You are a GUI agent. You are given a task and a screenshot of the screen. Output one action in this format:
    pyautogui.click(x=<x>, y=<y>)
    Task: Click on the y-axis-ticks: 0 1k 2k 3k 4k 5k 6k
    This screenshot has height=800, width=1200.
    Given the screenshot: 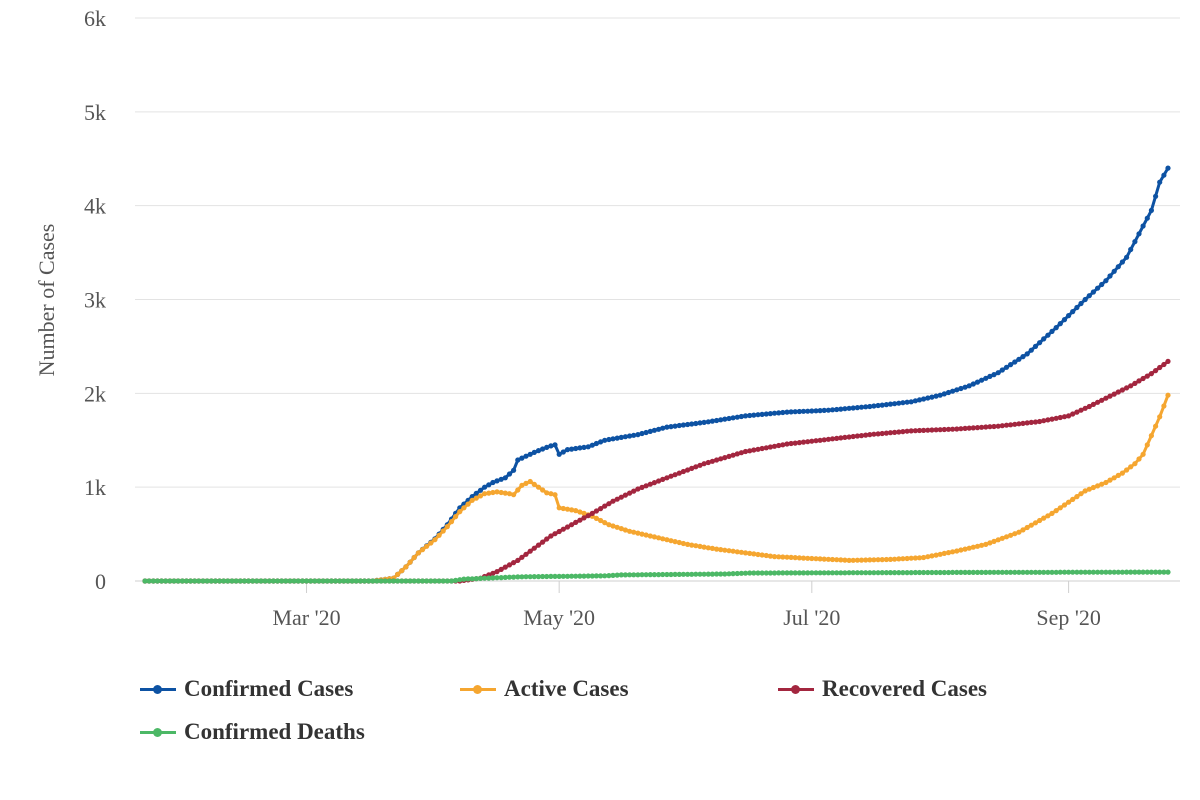 What is the action you would take?
    pyautogui.click(x=95, y=300)
    